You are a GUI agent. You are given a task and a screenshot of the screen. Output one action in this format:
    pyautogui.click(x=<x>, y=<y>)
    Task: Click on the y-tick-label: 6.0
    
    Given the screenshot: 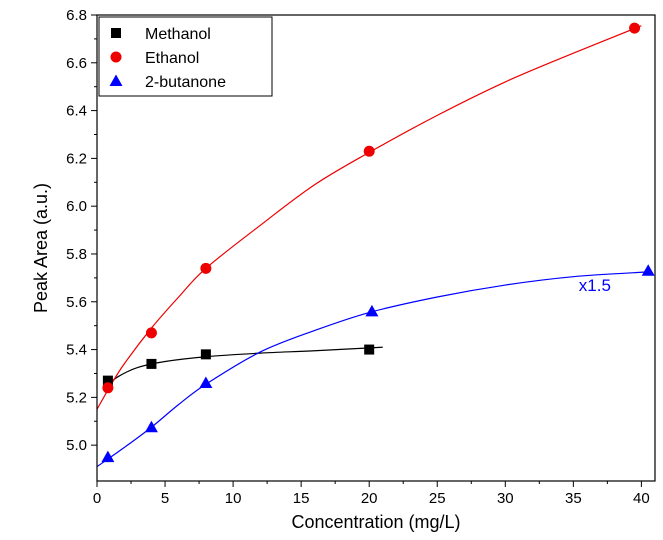 What is the action you would take?
    pyautogui.click(x=76, y=206)
    